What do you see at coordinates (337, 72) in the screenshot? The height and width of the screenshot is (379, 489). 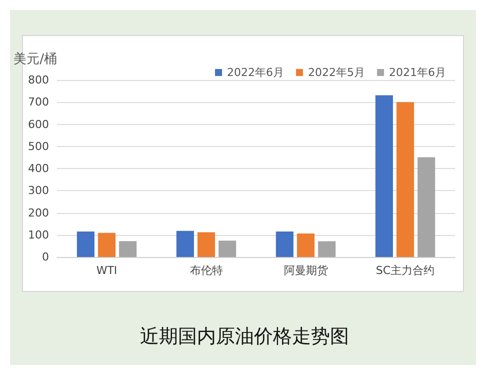 I see `legend-label: 2022年5月` at bounding box center [337, 72].